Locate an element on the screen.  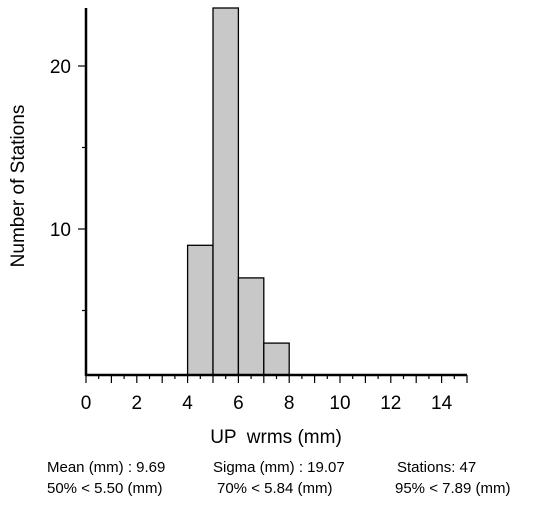
x-tick-label: 6 is located at coordinates (238, 403).